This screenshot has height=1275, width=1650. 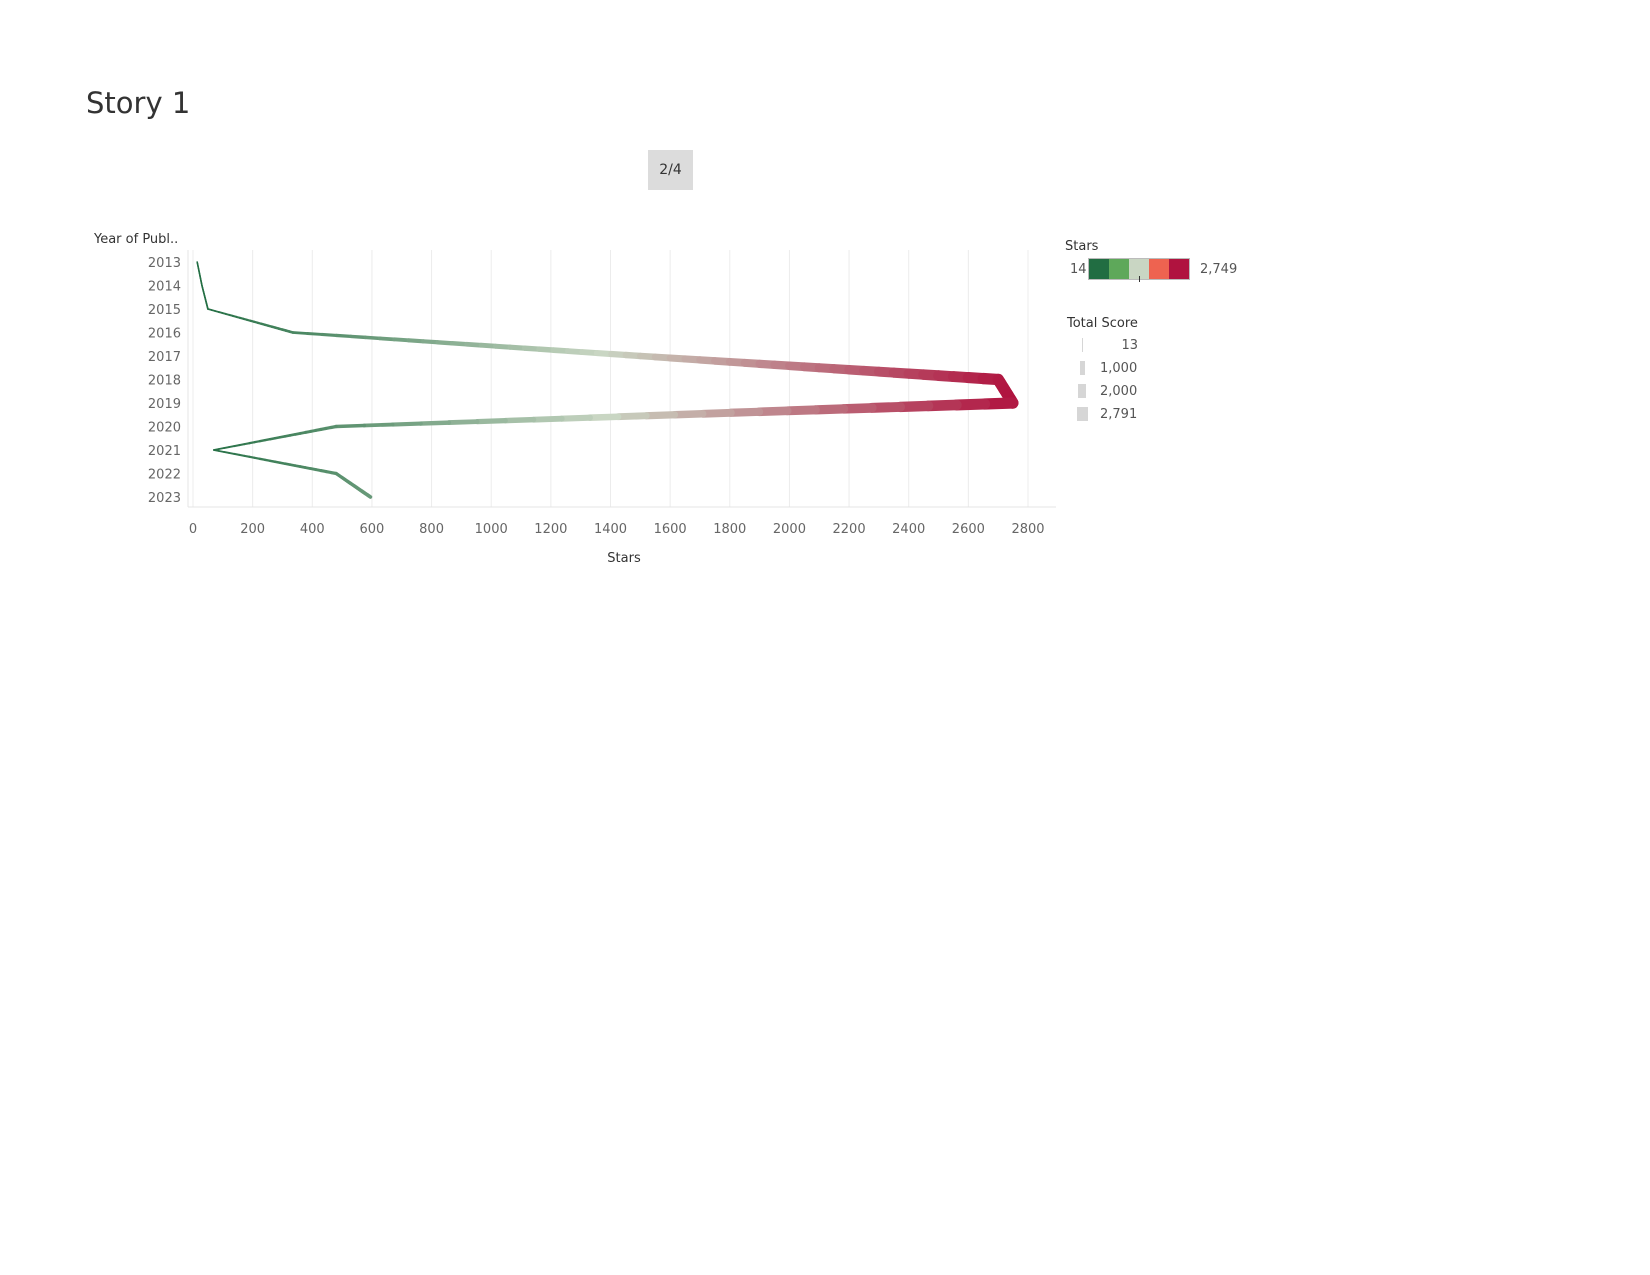 What do you see at coordinates (1139, 279) in the screenshot?
I see `color-legend-marker` at bounding box center [1139, 279].